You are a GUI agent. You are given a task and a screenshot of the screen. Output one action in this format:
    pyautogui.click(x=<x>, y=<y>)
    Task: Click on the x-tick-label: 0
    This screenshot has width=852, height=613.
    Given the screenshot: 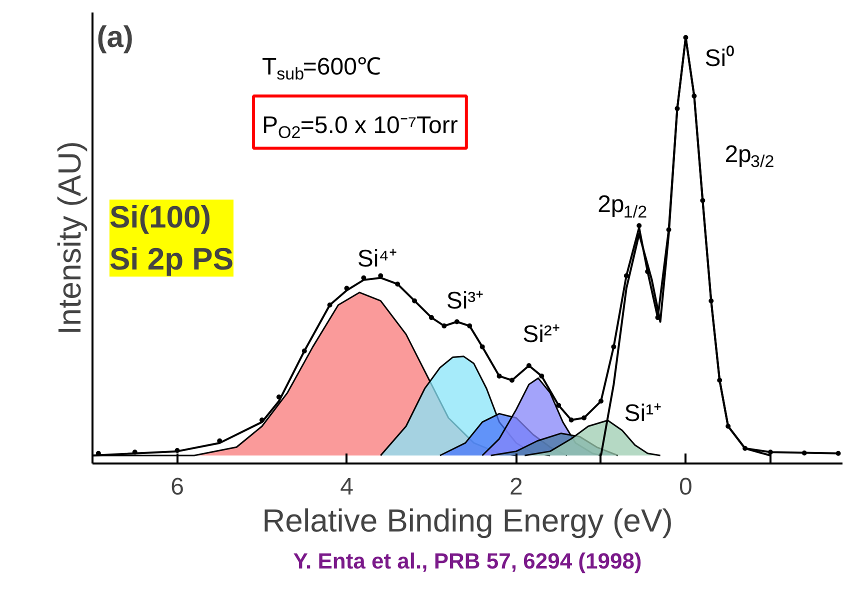 What is the action you would take?
    pyautogui.click(x=685, y=487)
    